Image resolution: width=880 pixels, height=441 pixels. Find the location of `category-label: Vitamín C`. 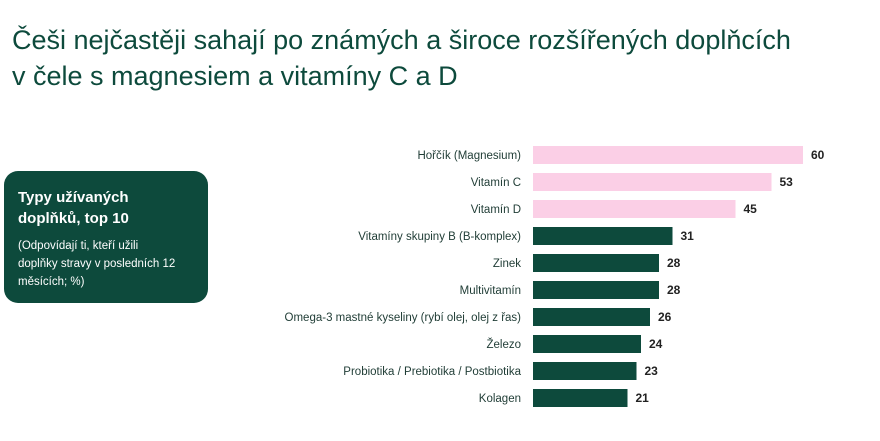

category-label: Vitamín C is located at coordinates (496, 183).